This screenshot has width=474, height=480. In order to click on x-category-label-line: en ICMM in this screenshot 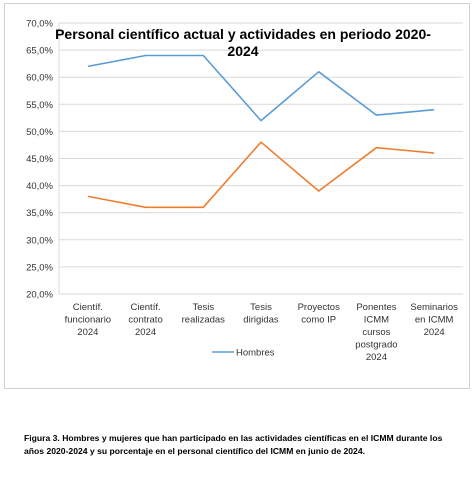, I will do `click(434, 320)`.